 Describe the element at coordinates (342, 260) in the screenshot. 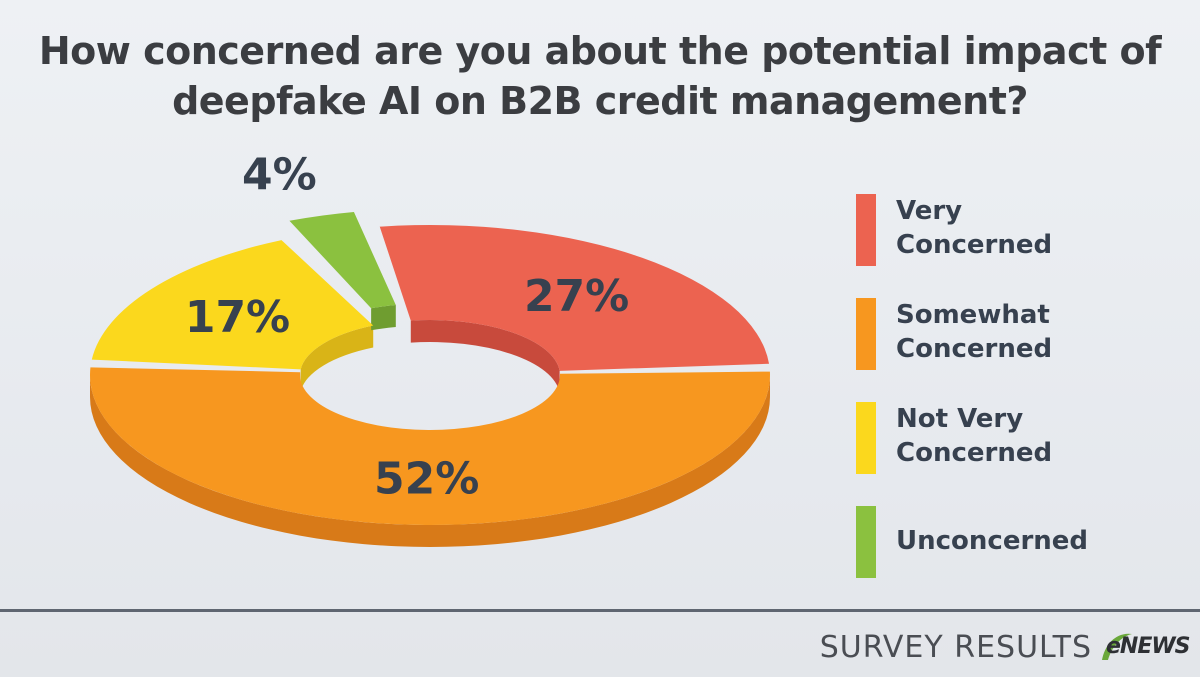

I see `slice-unconcerned` at that location.